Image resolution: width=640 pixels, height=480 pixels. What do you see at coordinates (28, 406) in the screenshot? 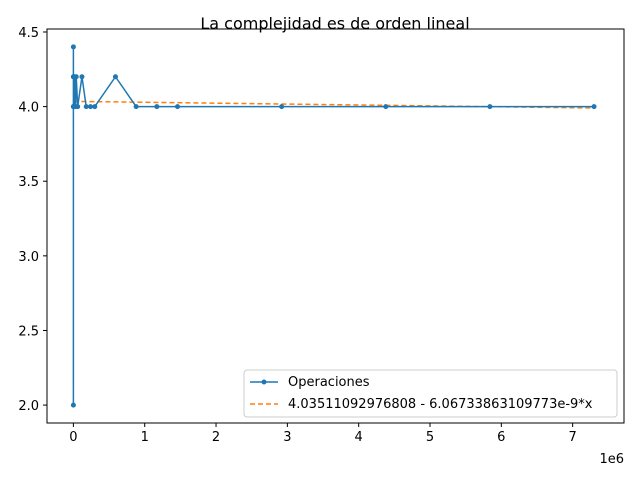
I see `y-tick-label: 2.0` at bounding box center [28, 406].